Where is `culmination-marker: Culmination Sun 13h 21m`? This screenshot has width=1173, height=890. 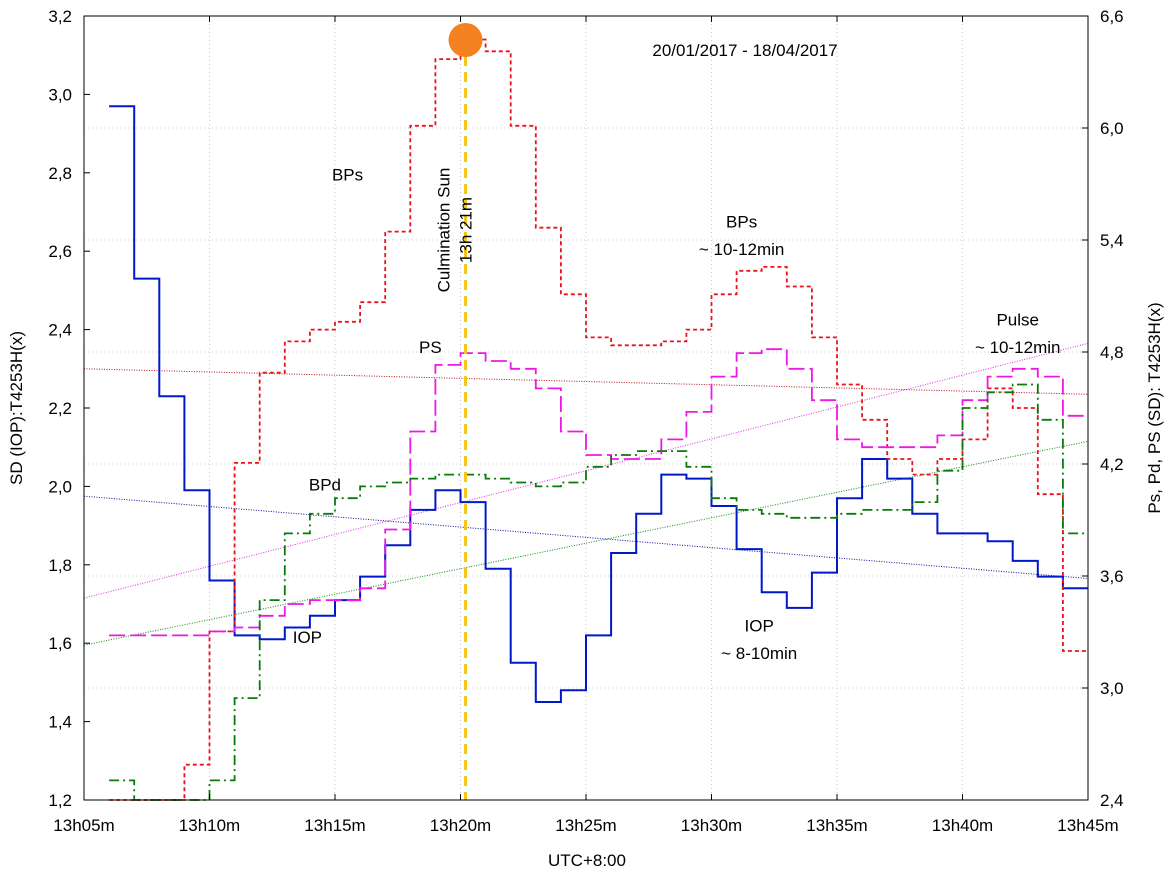
culmination-marker: Culmination Sun 13h 21m is located at coordinates (459, 411).